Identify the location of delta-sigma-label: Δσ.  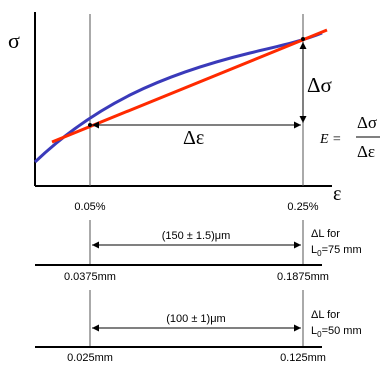
(319, 85).